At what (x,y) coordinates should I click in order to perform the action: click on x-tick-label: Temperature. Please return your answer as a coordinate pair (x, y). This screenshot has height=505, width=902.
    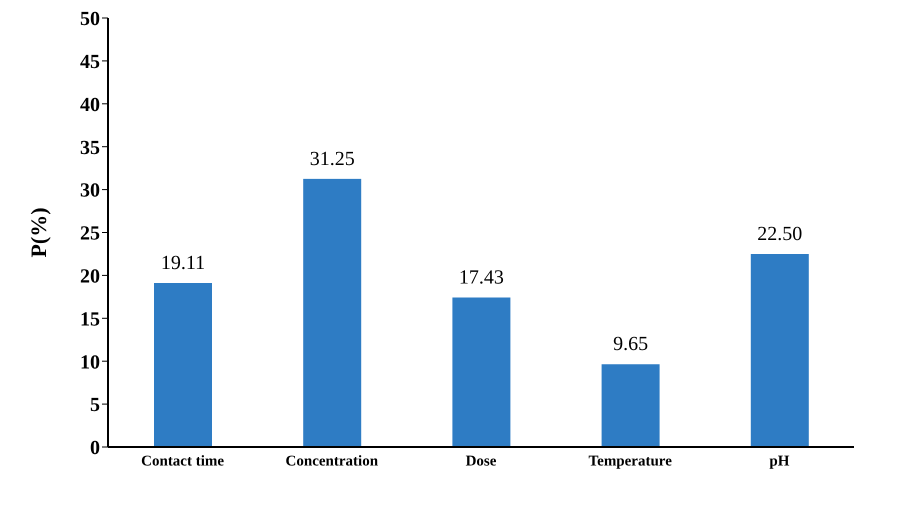
    Looking at the image, I should click on (630, 462).